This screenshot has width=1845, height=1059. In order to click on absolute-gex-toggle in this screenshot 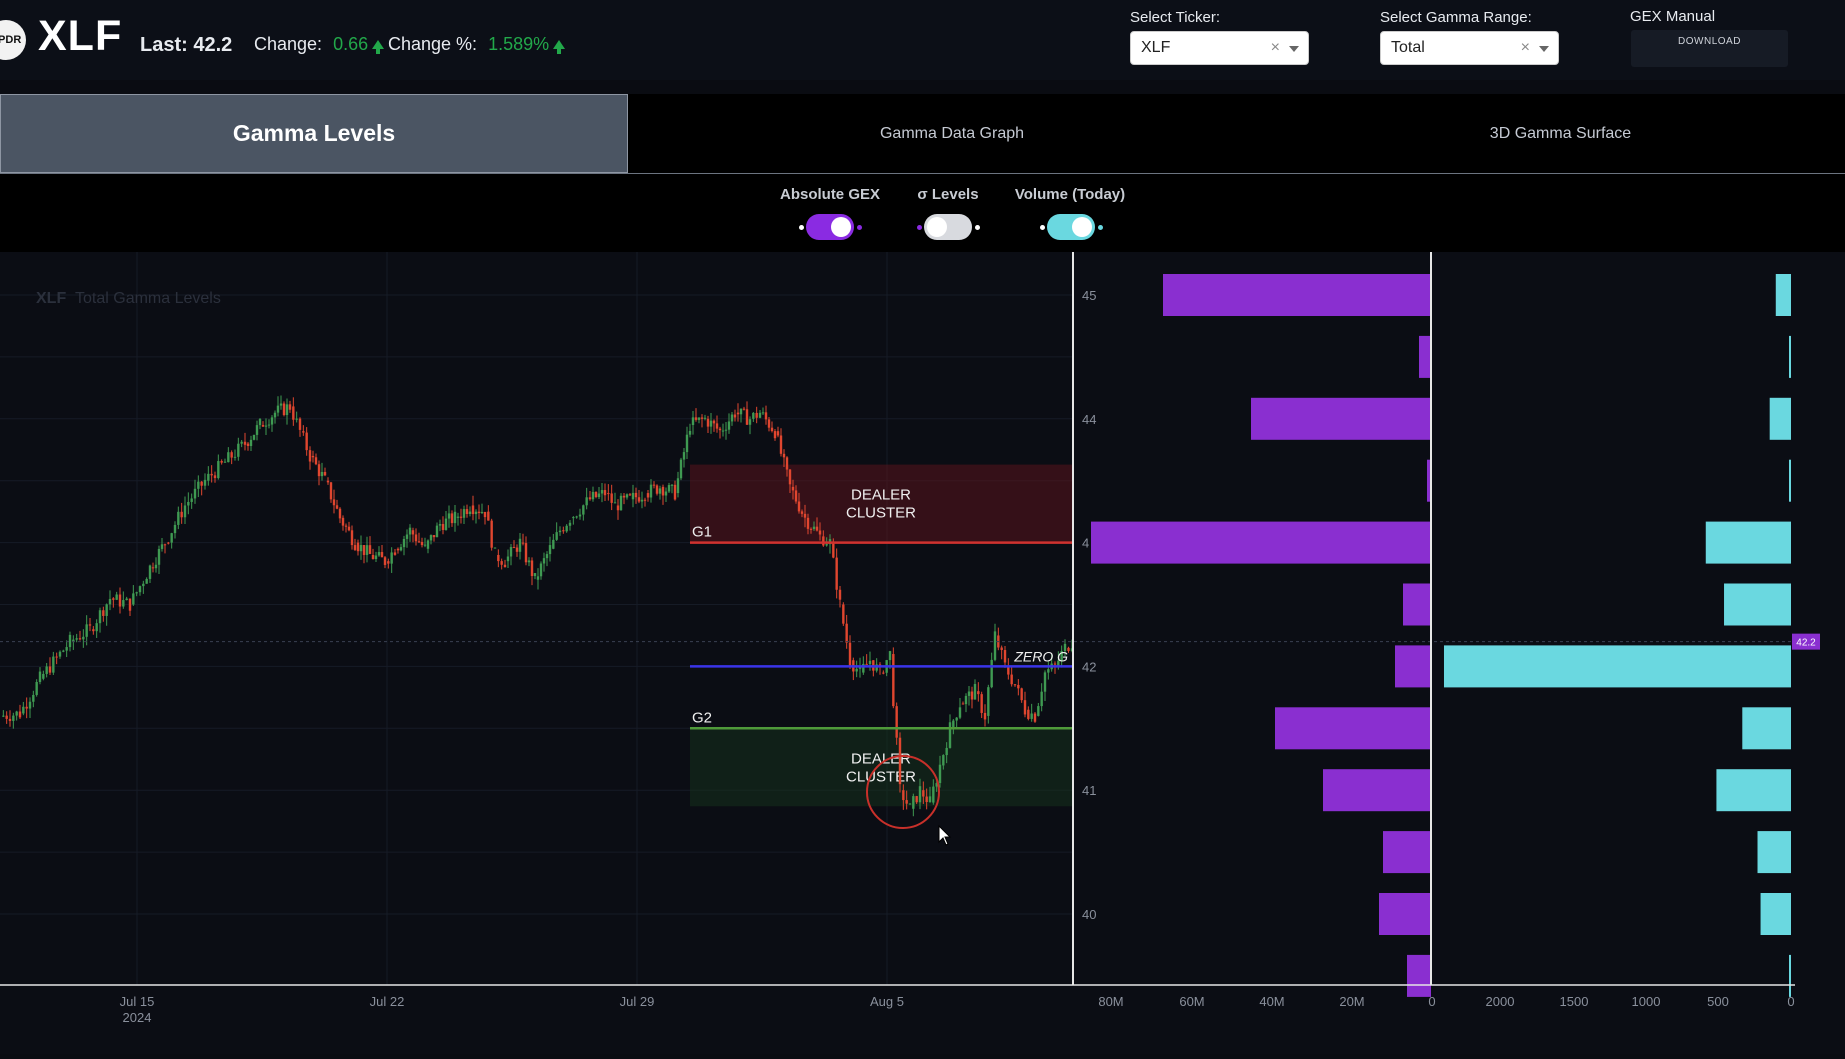, I will do `click(830, 227)`.